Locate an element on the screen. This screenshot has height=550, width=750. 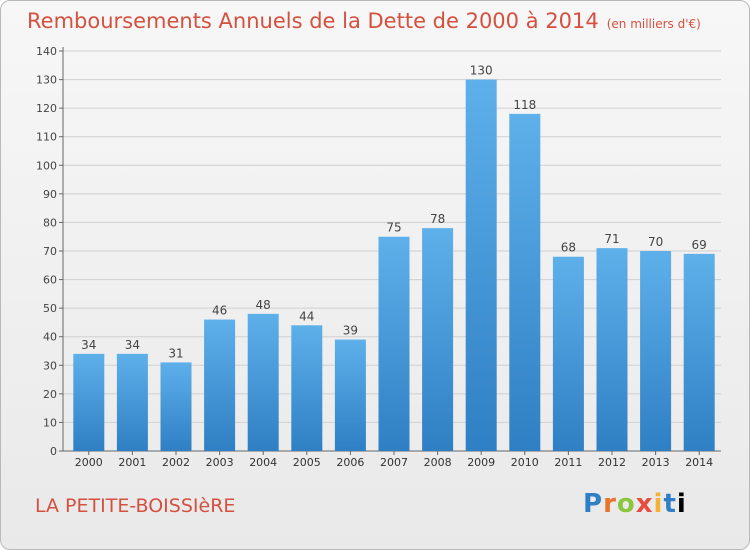
logo-letter: x is located at coordinates (644, 504).